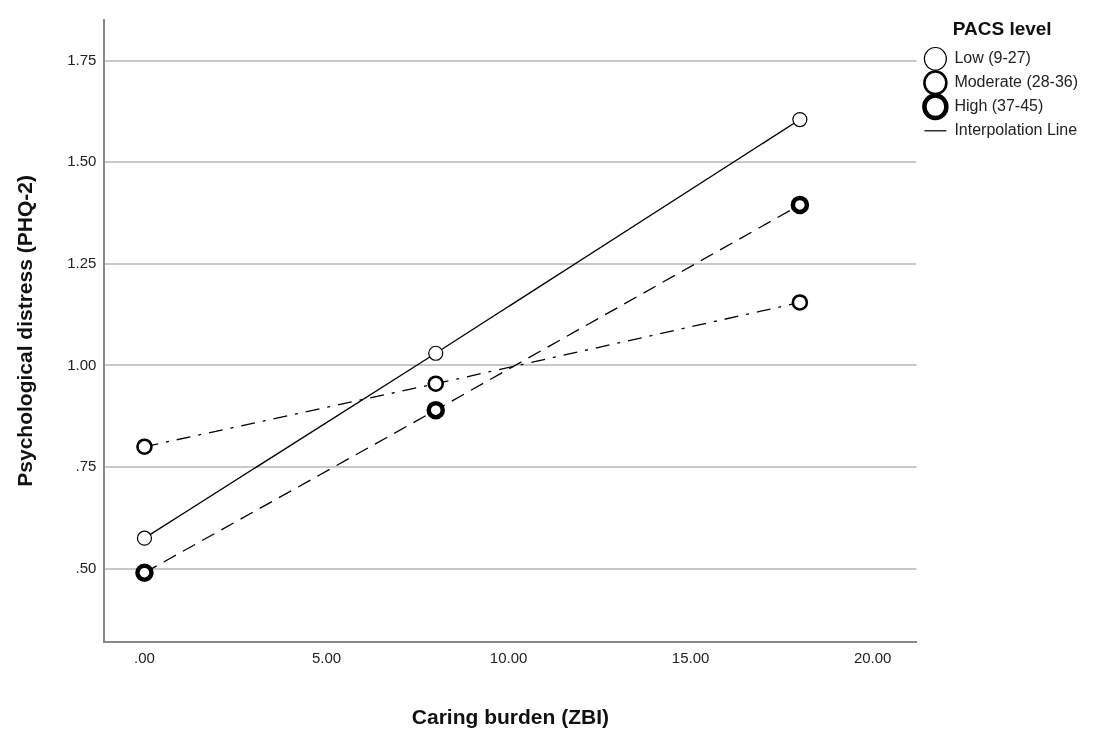  What do you see at coordinates (82, 59) in the screenshot?
I see `y-tick-label: 1.75` at bounding box center [82, 59].